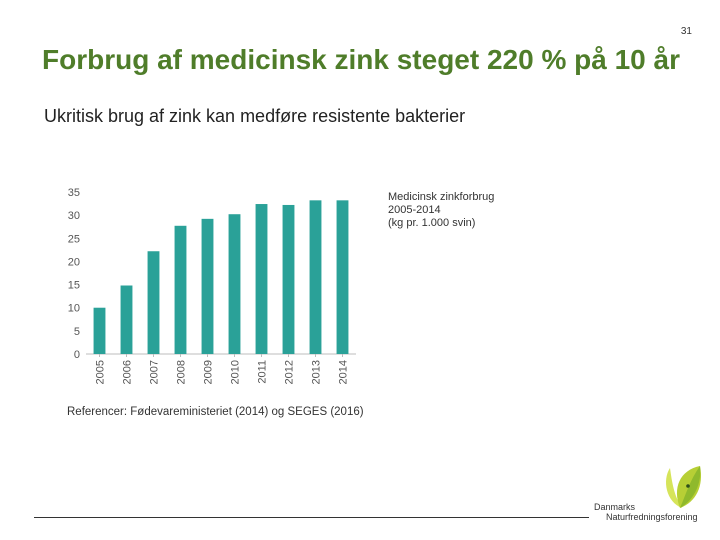 Image resolution: width=720 pixels, height=540 pixels. I want to click on logo-text: Danmarks Naturfredningsforening, so click(646, 512).